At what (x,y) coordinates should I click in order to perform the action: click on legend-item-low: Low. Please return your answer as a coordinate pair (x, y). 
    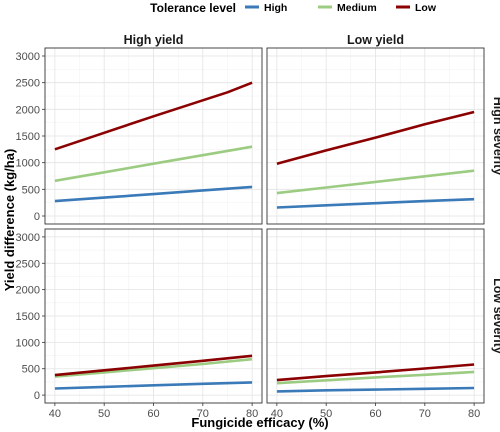
    Looking at the image, I should click on (416, 8).